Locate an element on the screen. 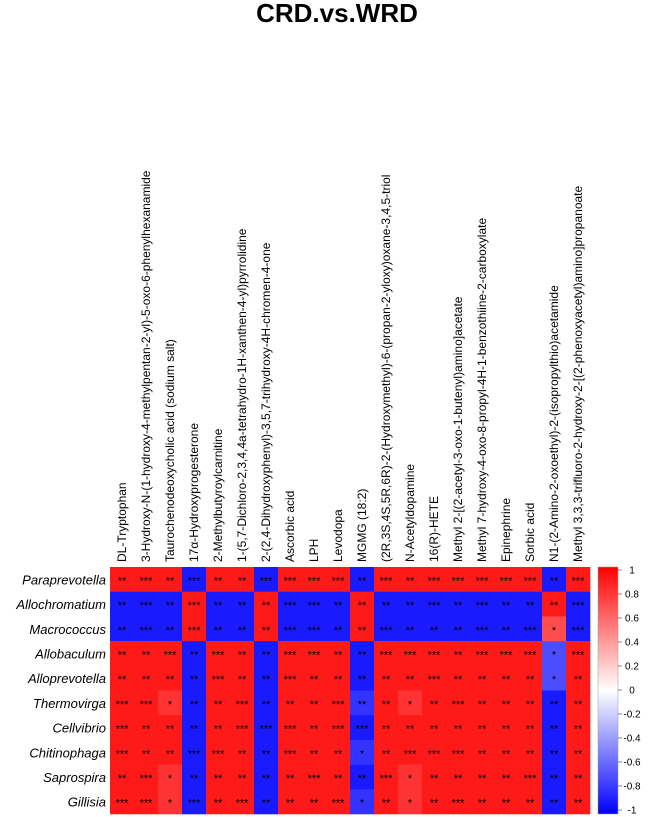 The width and height of the screenshot is (650, 817). column-label: Levodopa is located at coordinates (338, 535).